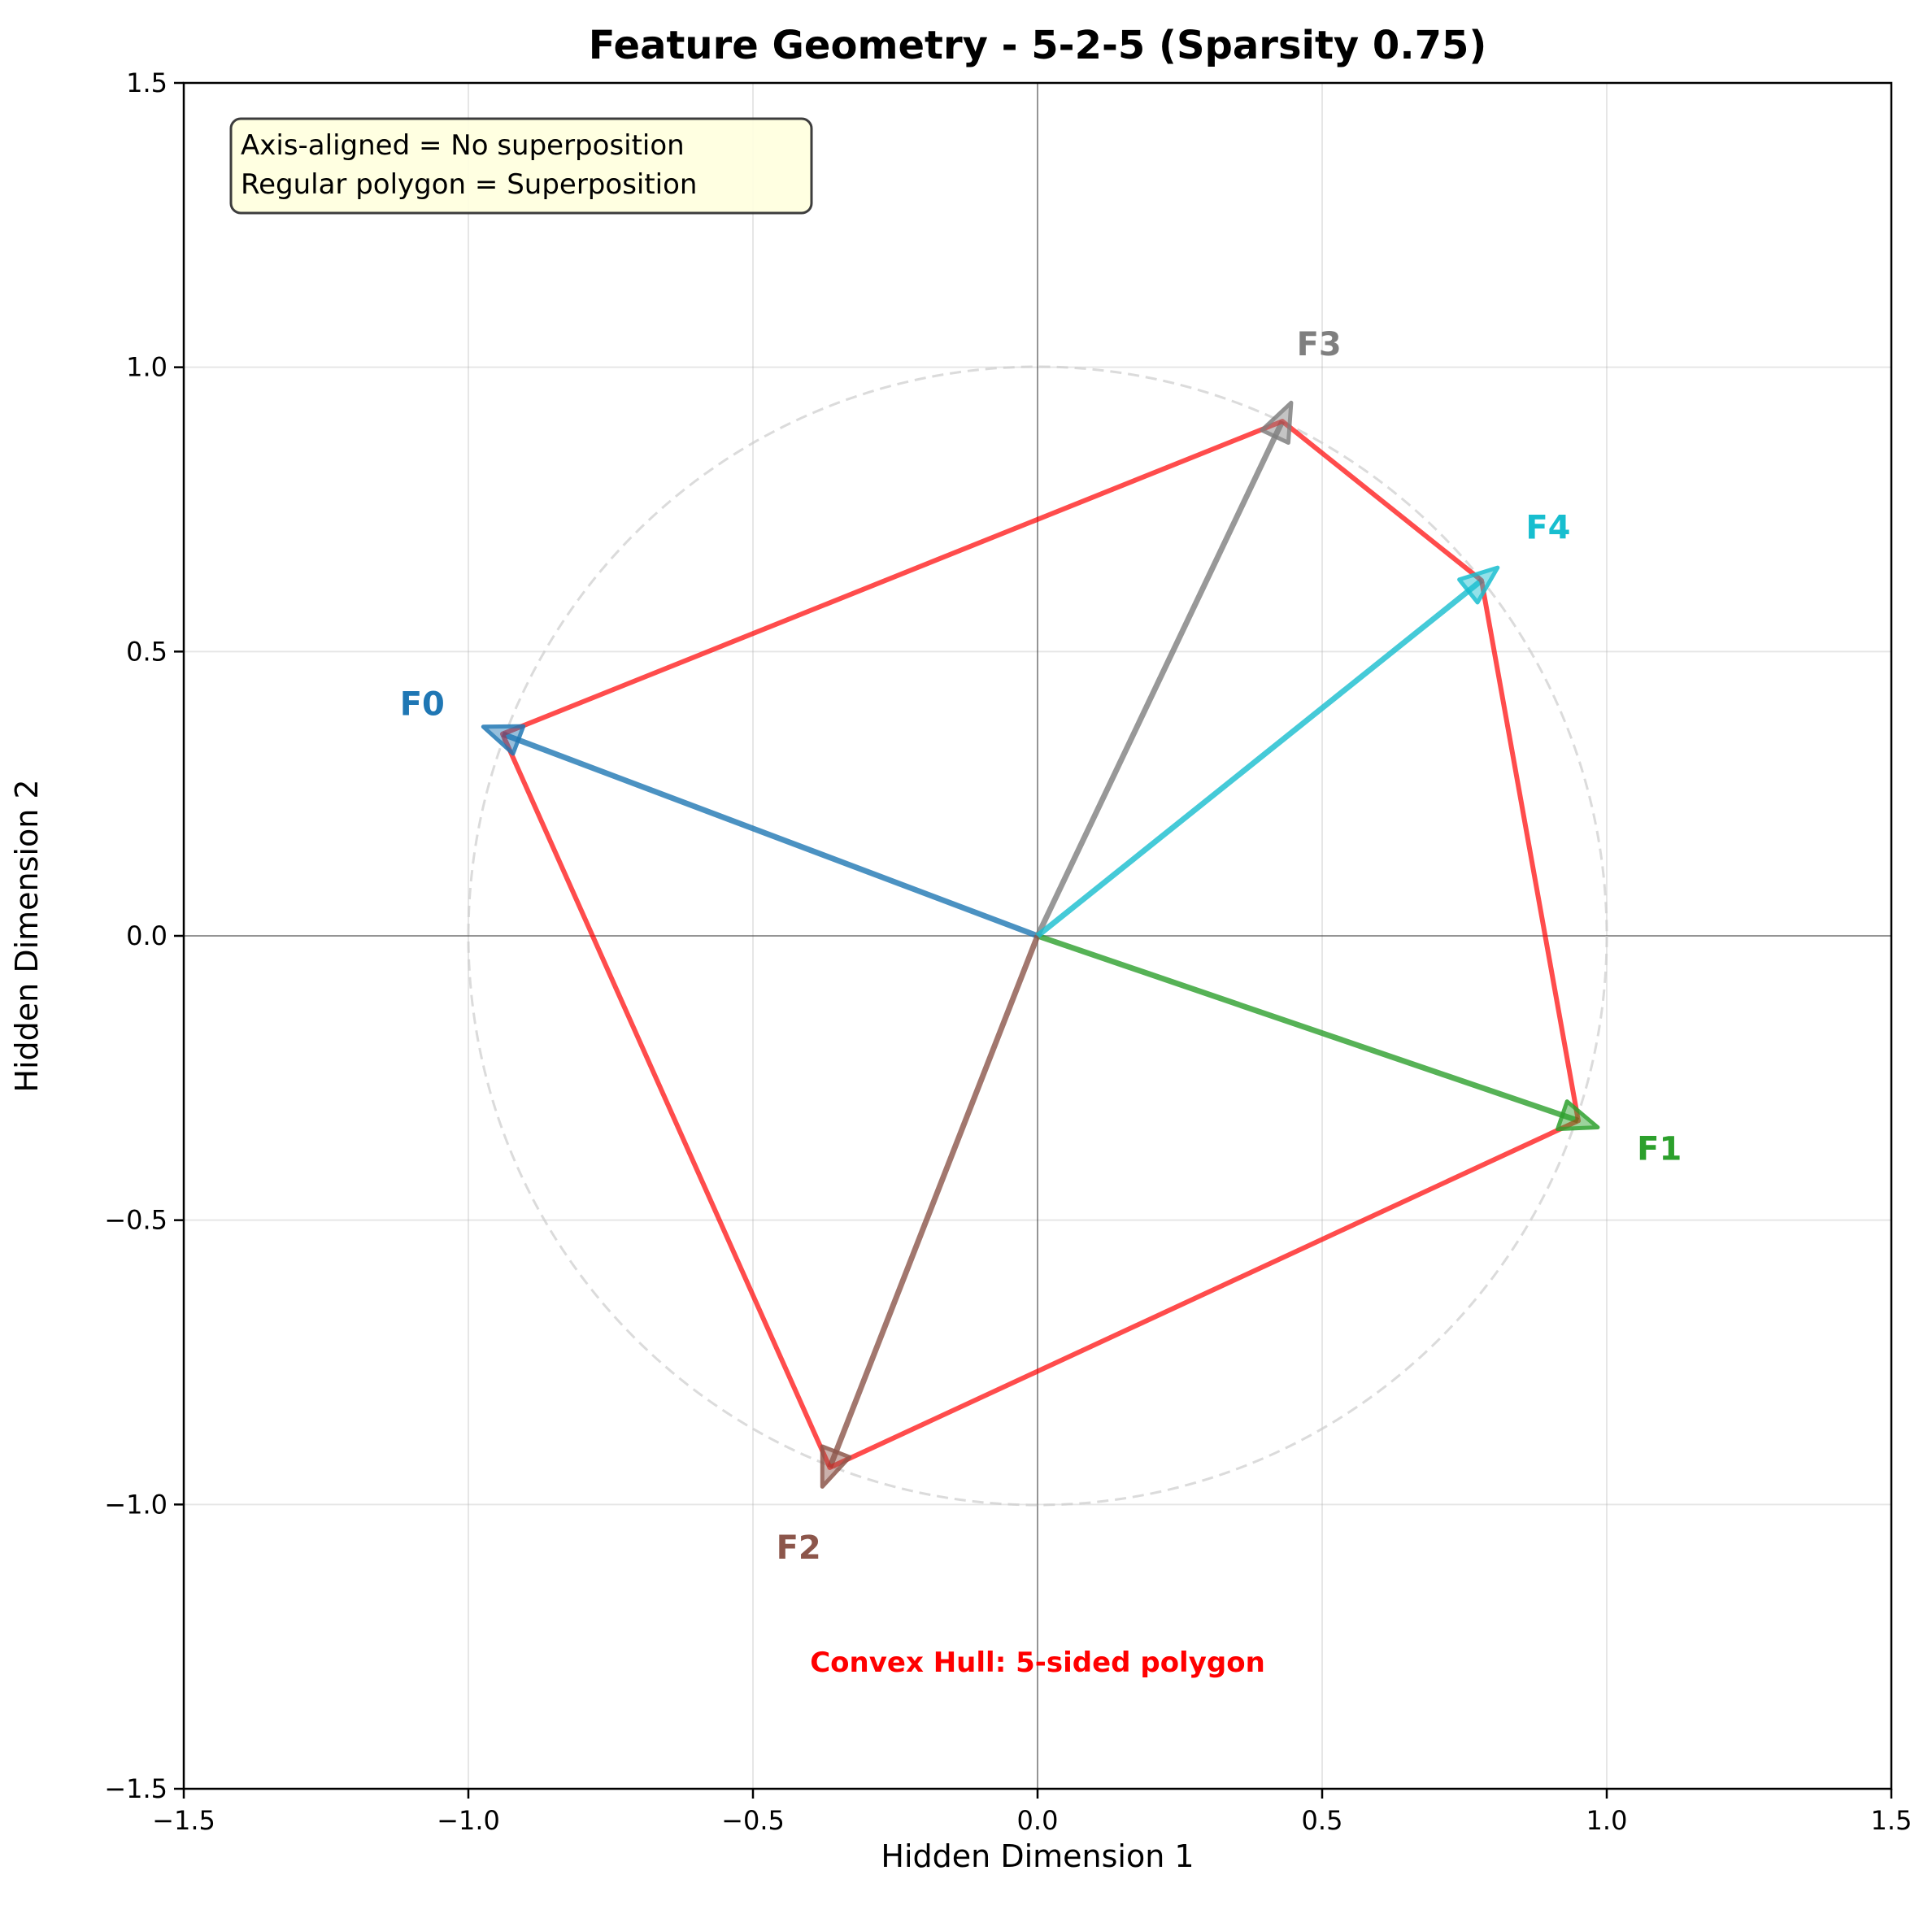  What do you see at coordinates (1479, 585) in the screenshot?
I see `arrowhead-f4` at bounding box center [1479, 585].